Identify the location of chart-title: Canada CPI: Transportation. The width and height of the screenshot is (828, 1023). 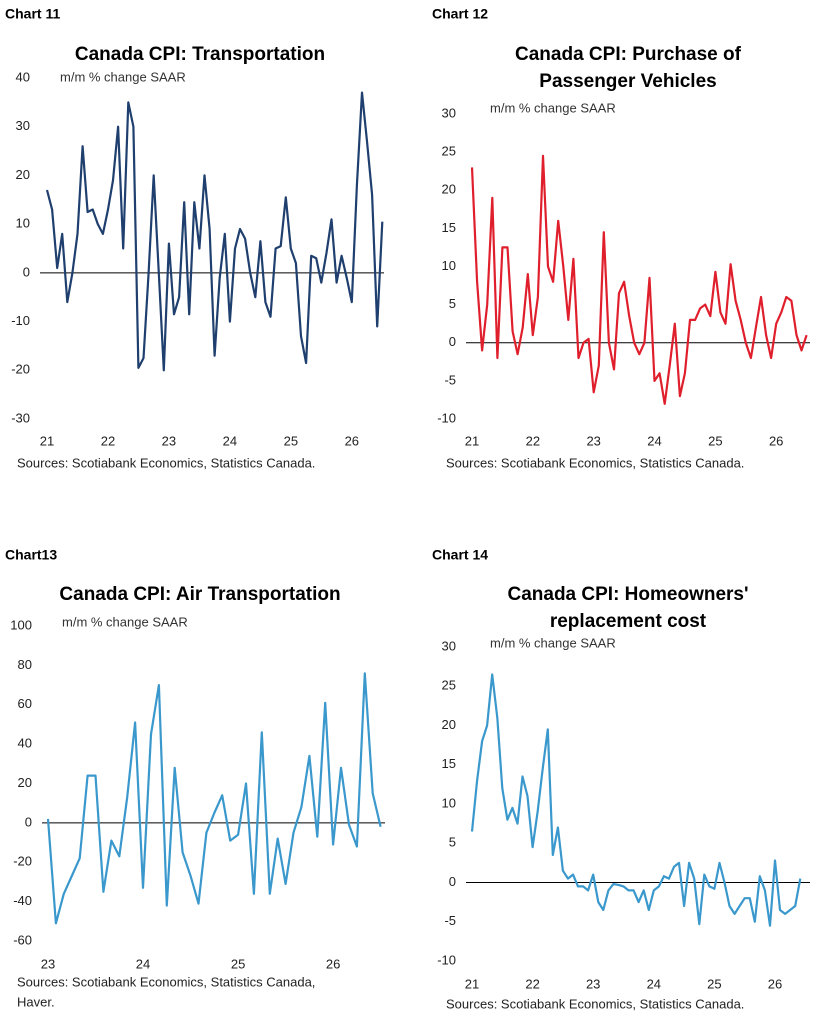
(200, 54).